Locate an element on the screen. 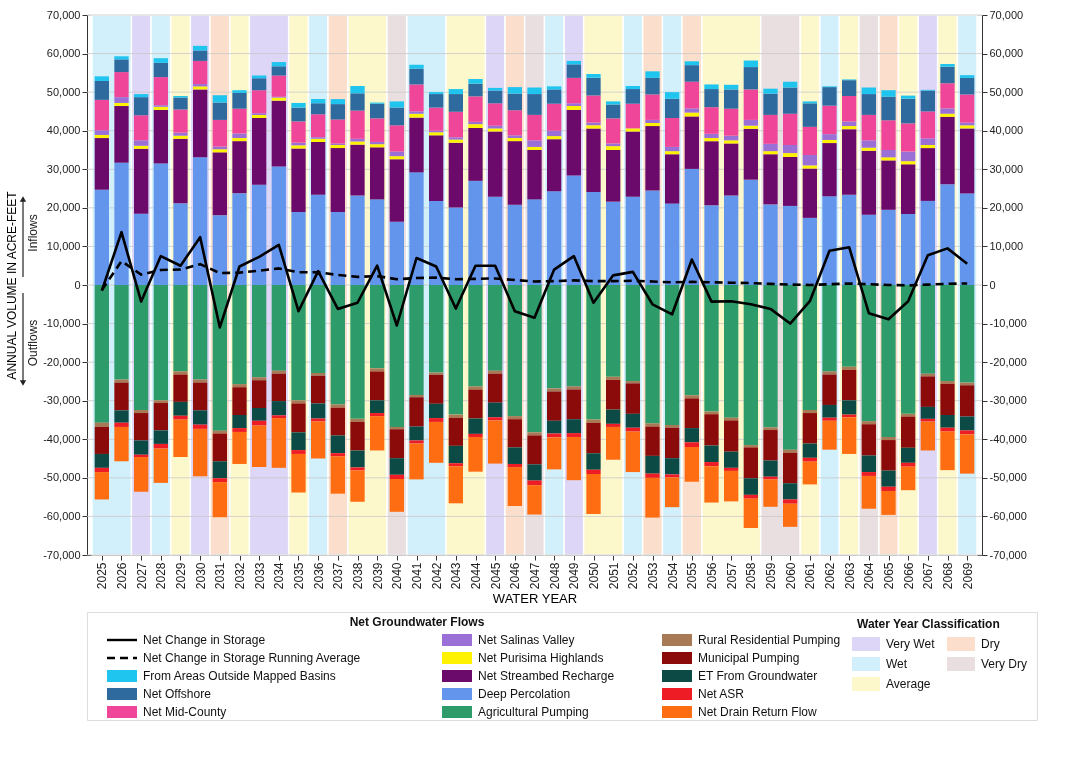  y-tick-label: 40,000 is located at coordinates (63, 130).